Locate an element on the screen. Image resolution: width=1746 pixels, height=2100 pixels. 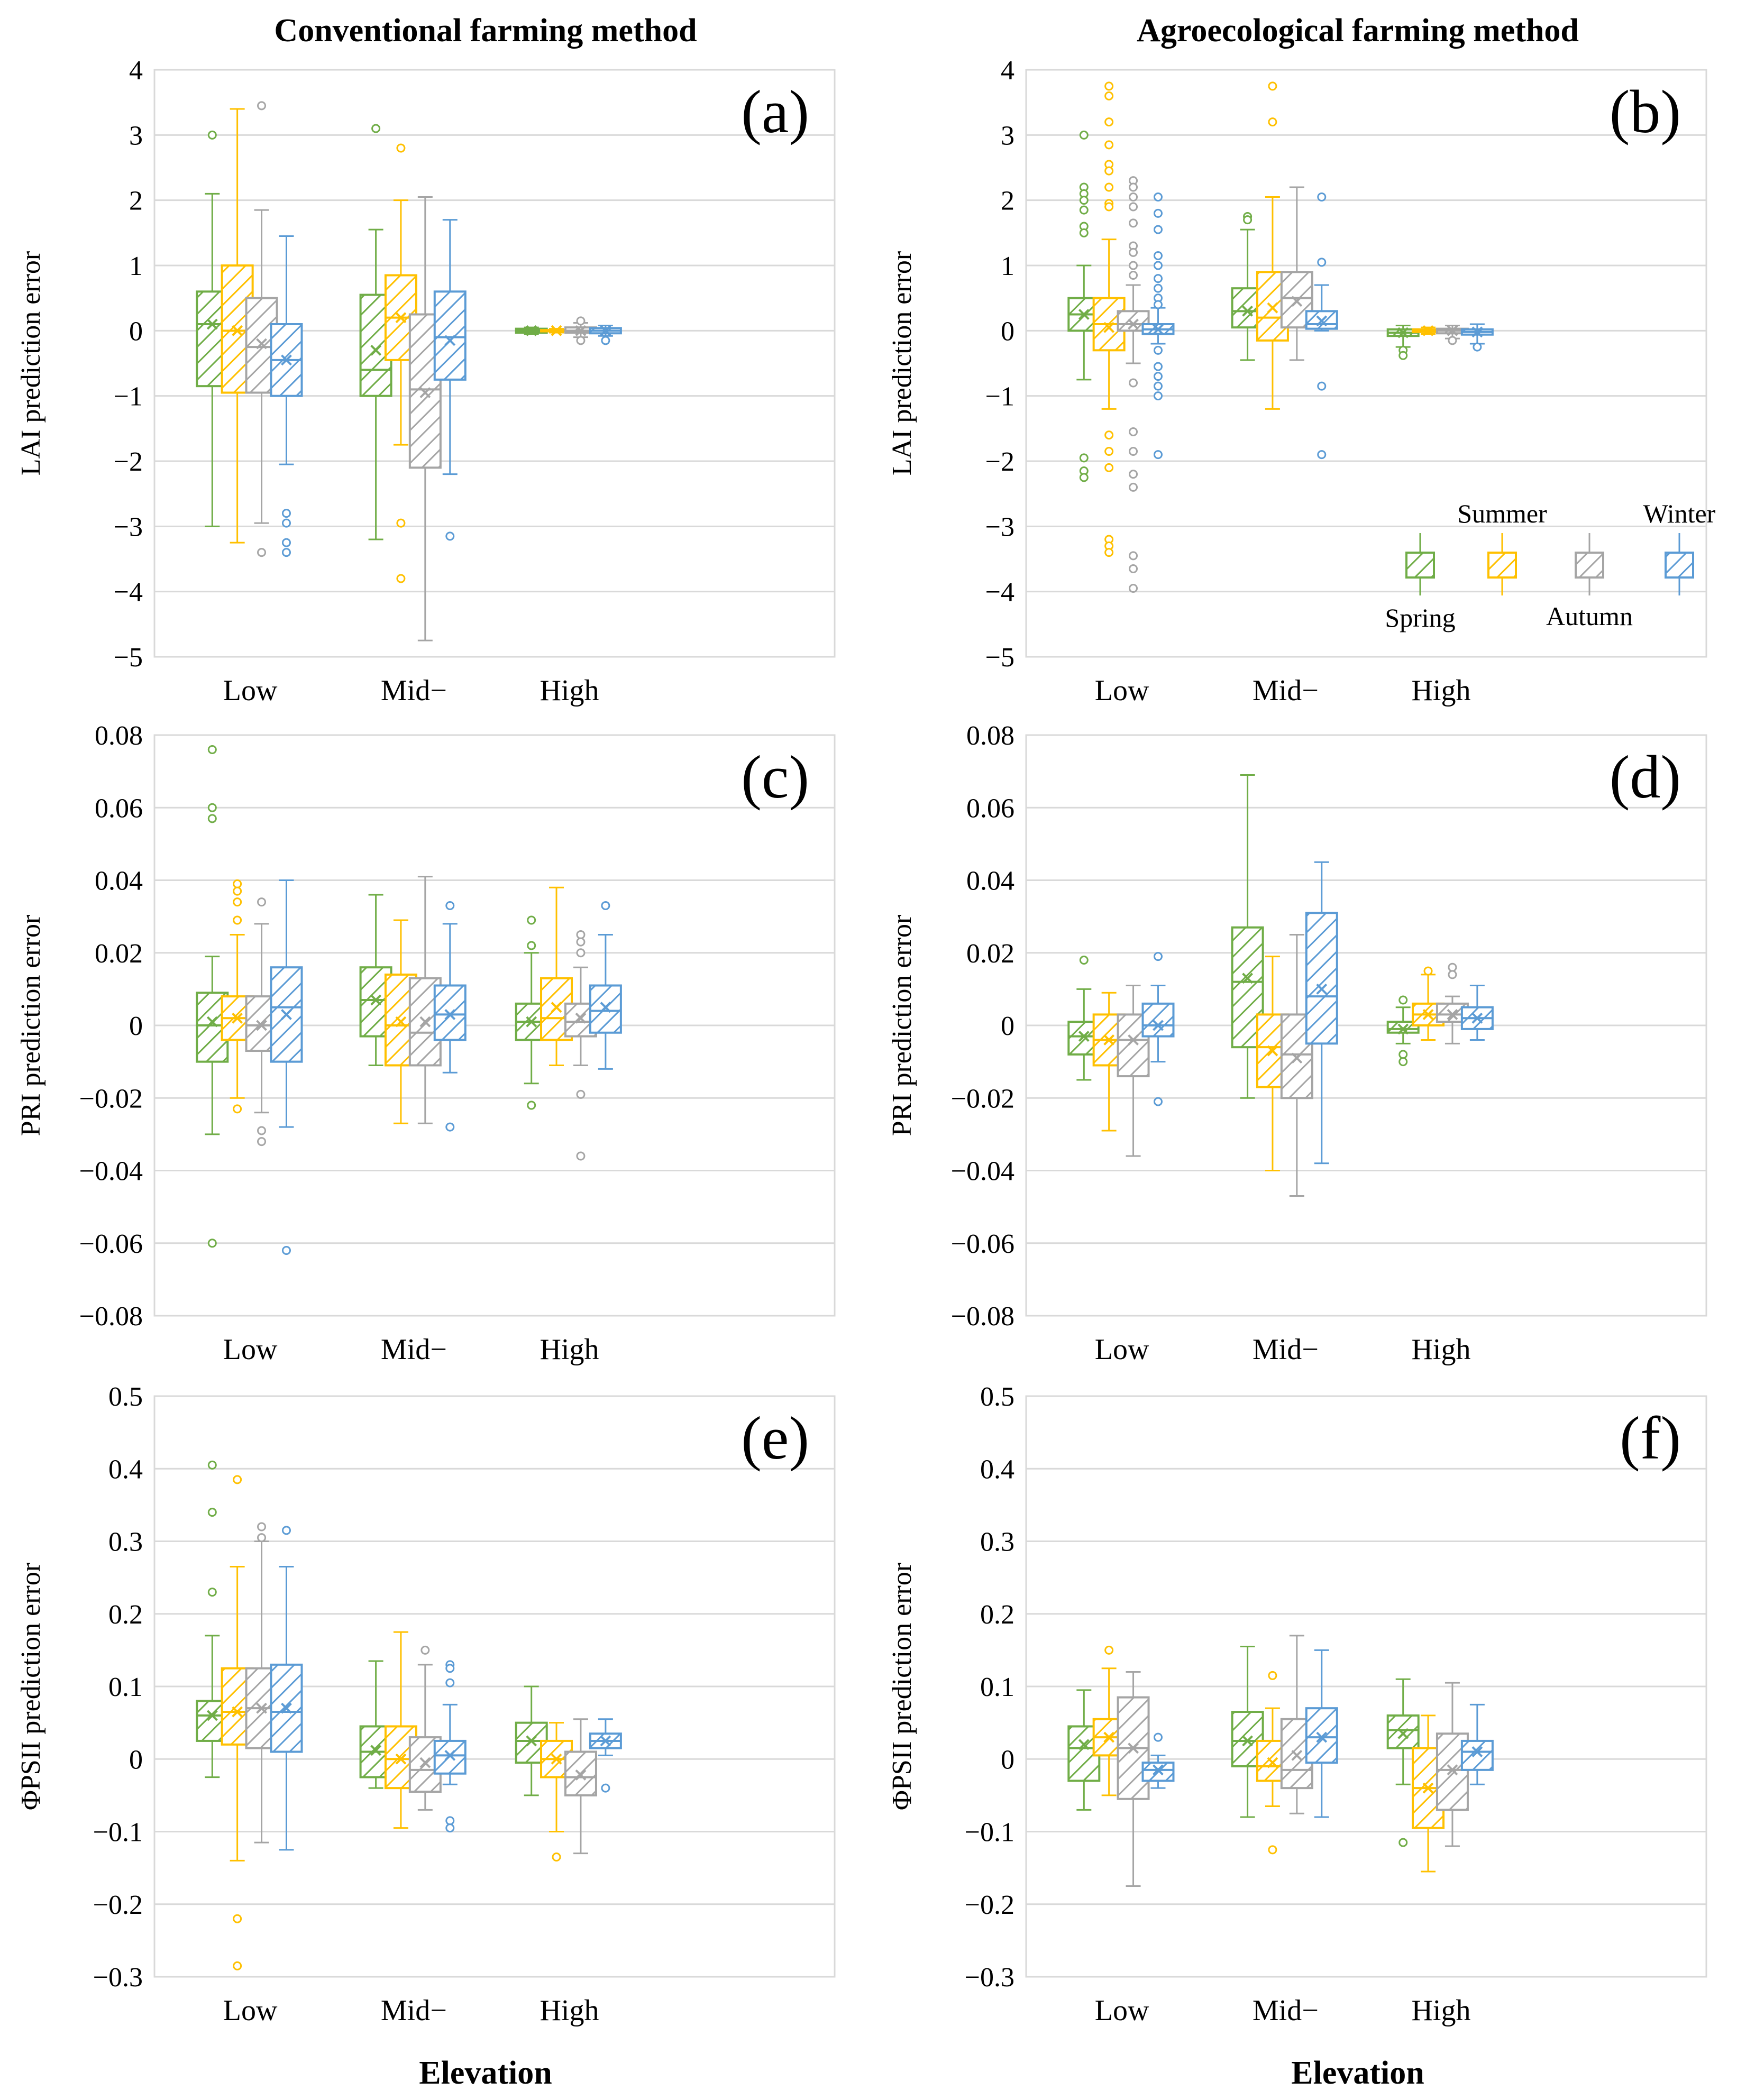
panel-label: (d) is located at coordinates (1645, 777).